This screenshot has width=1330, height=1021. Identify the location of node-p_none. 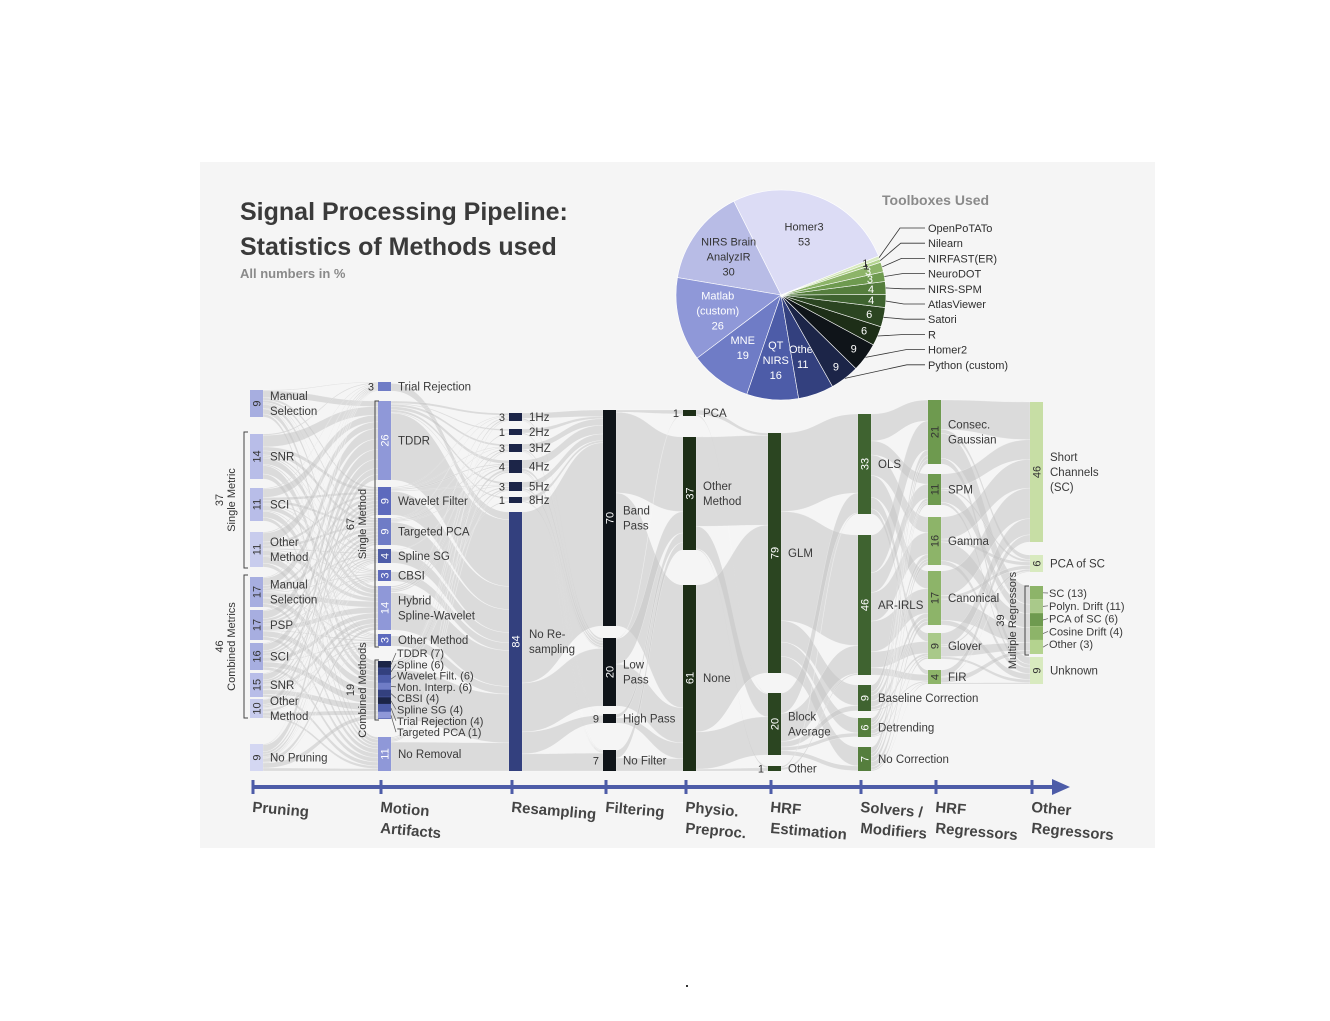
(256, 757).